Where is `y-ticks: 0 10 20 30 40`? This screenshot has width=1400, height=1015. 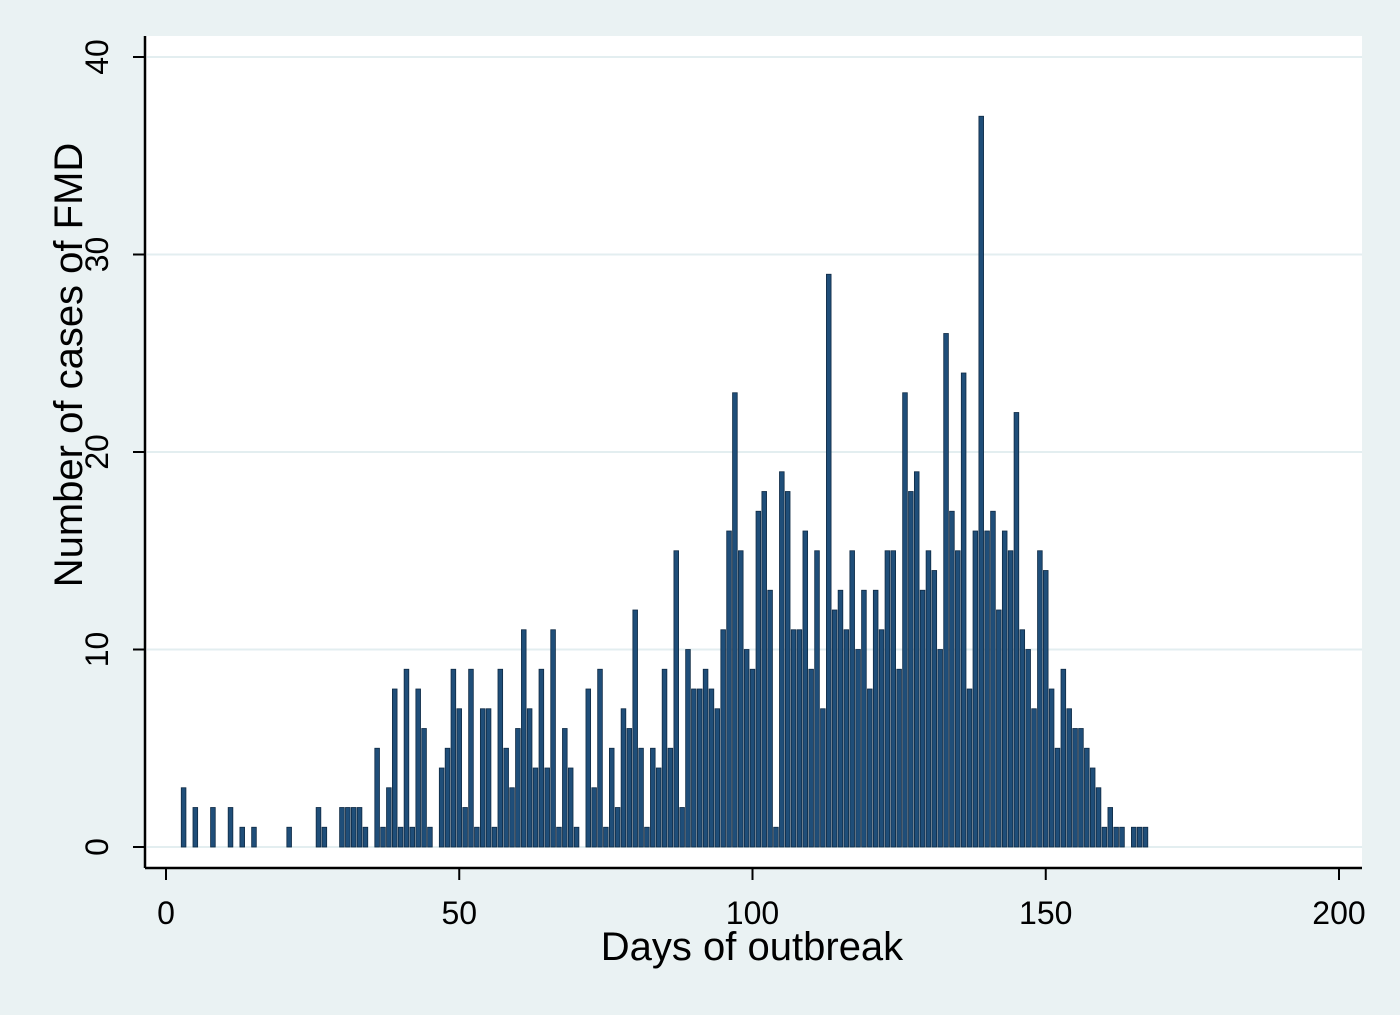
y-ticks: 0 10 20 30 40 is located at coordinates (112, 447).